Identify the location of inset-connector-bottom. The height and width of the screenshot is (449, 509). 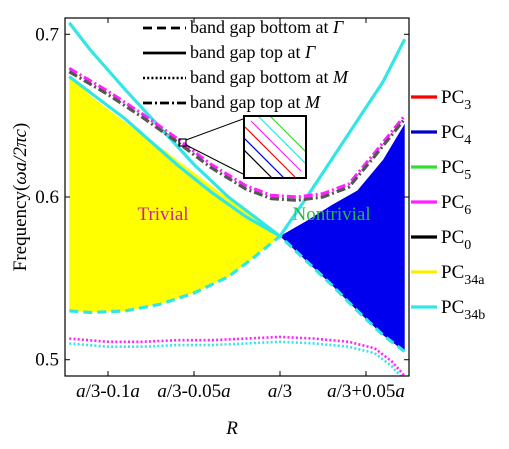
(214, 159).